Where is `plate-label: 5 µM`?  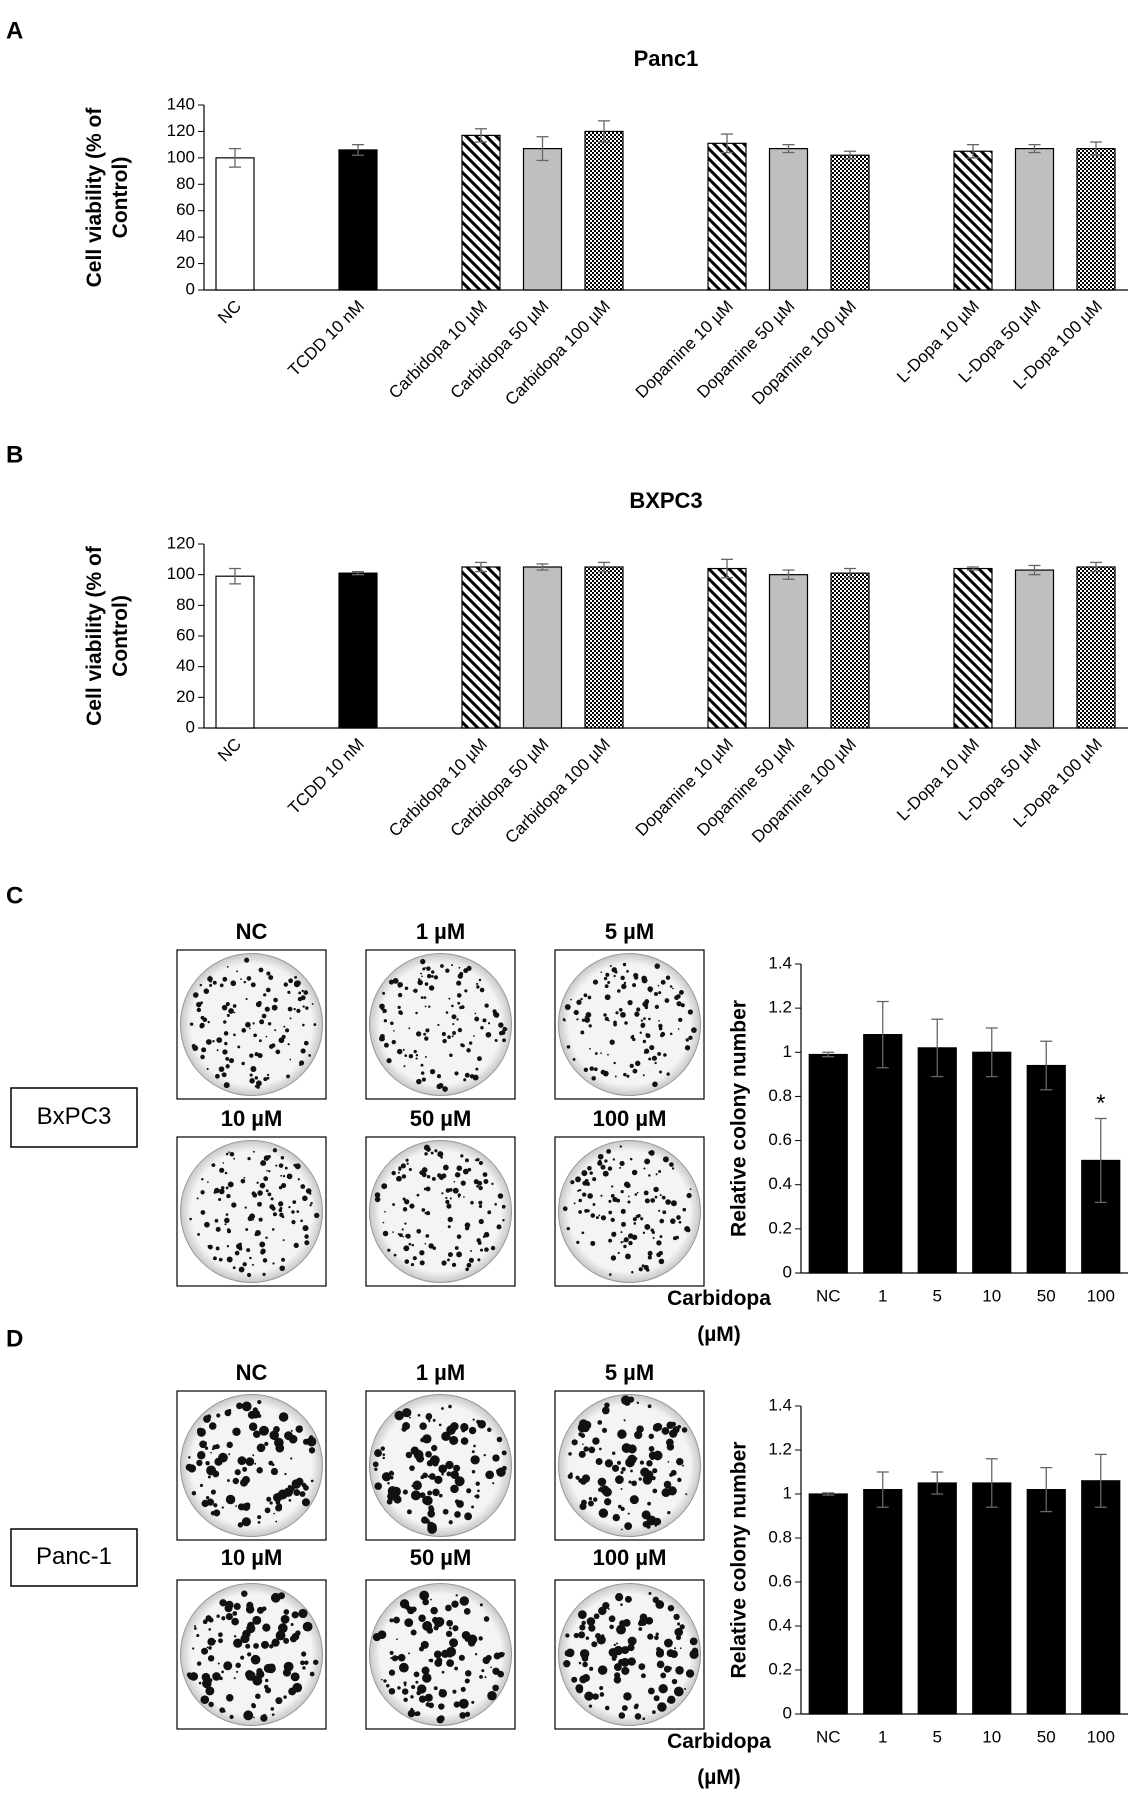
plate-label: 5 µM is located at coordinates (629, 1372).